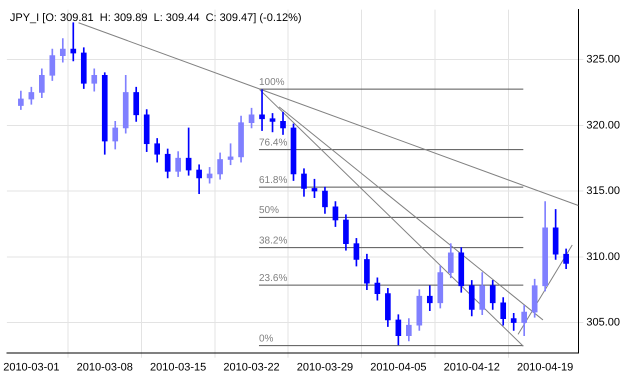 Image resolution: width=625 pixels, height=391 pixels. Describe the element at coordinates (271, 82) in the screenshot. I see `series-label: 100%` at that location.